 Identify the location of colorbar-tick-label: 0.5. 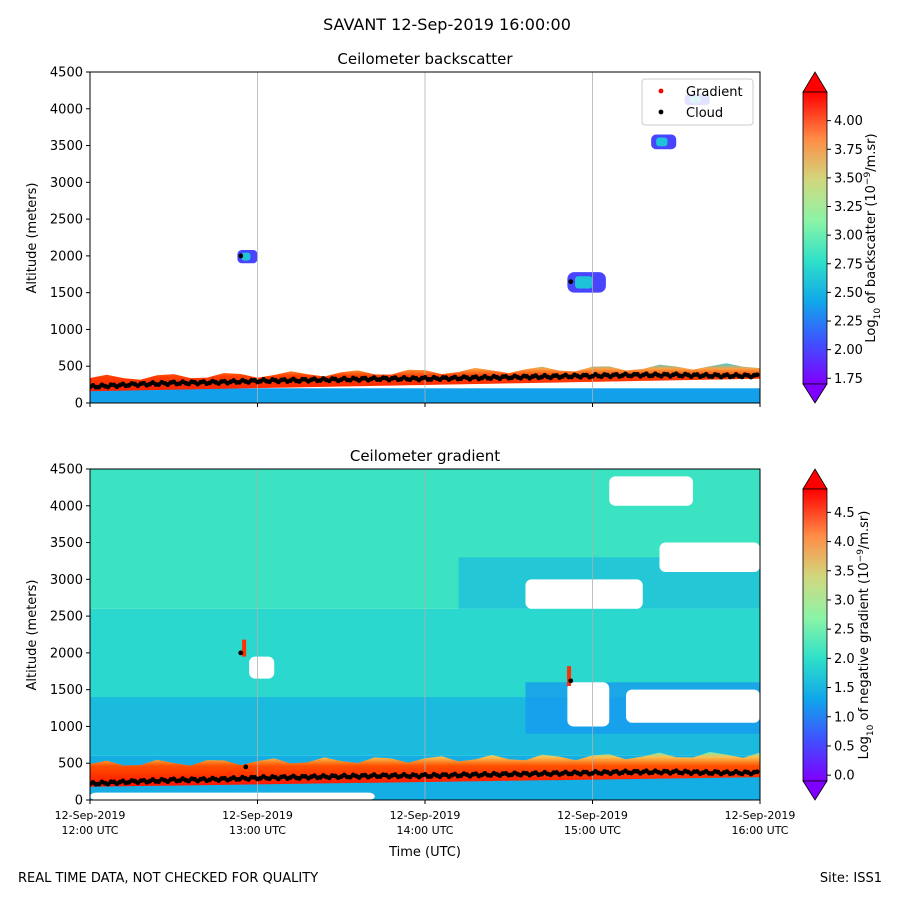
(844, 746).